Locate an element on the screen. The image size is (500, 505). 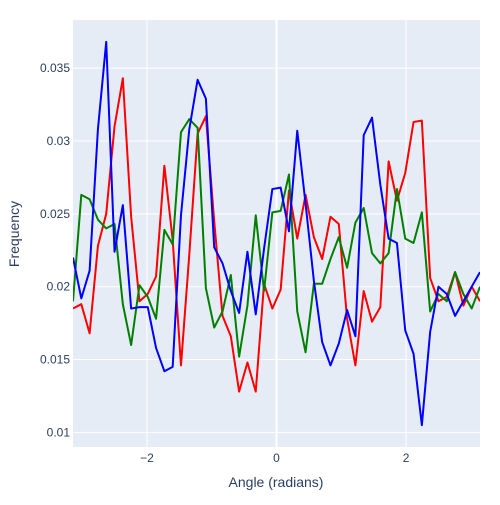
x-tick-label: 0 is located at coordinates (276, 458).